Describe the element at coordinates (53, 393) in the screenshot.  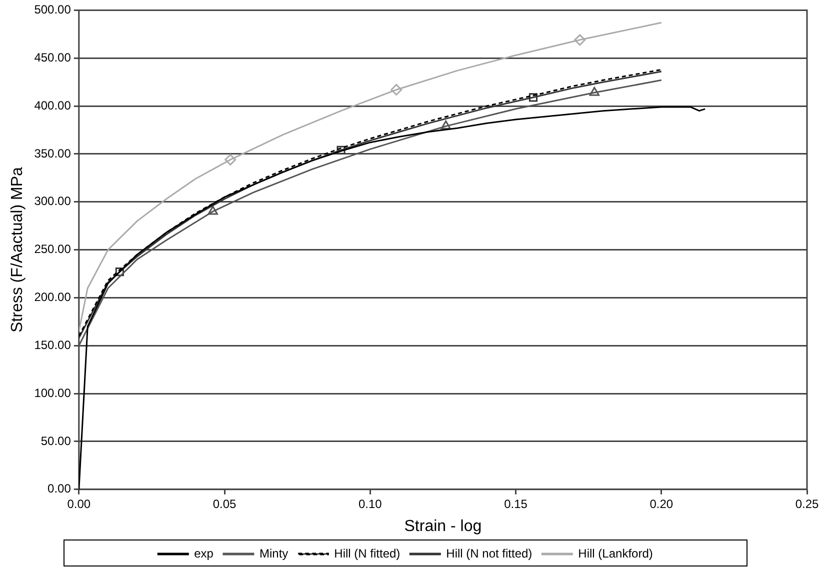
I see `y-tick-label: 100.00` at that location.